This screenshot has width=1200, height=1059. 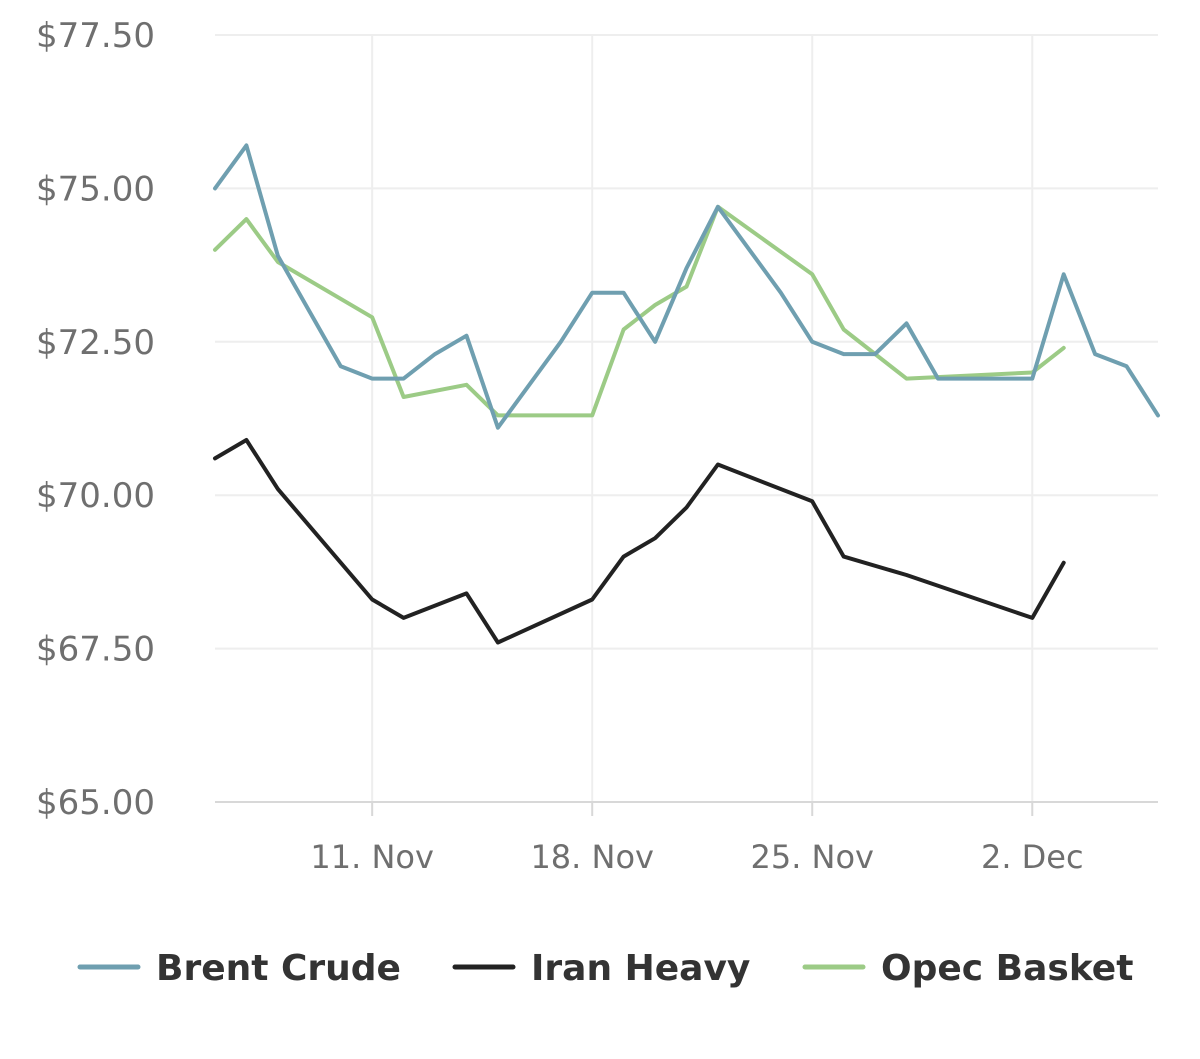 I want to click on legend: Brent Crude Iran Heavy Opec Basket, so click(x=605, y=968).